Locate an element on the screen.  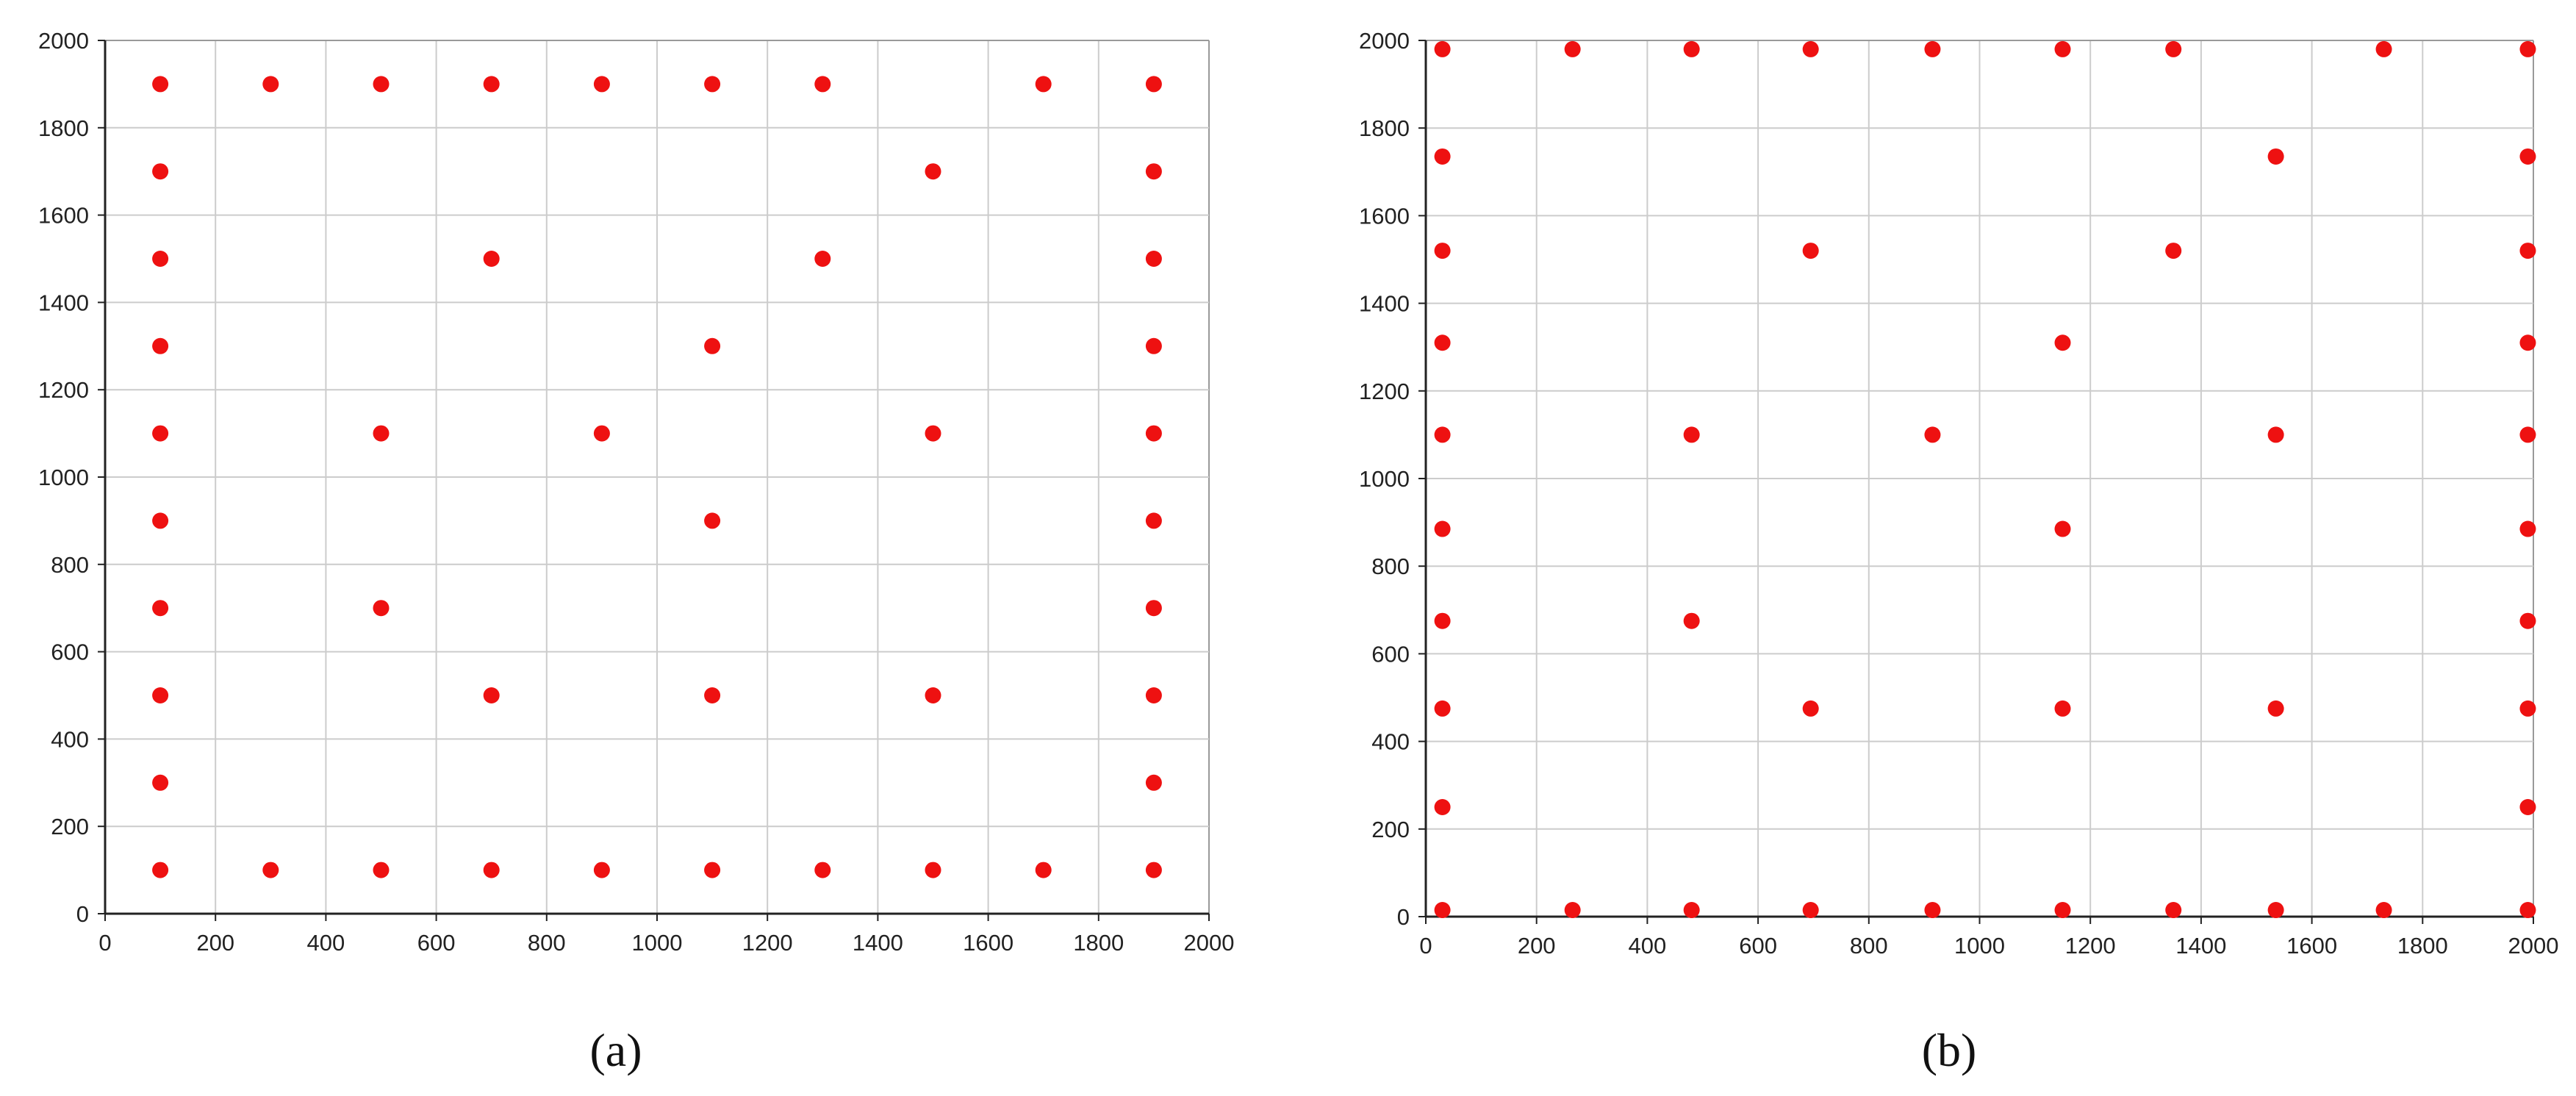
x-tick-label: 800 is located at coordinates (547, 943).